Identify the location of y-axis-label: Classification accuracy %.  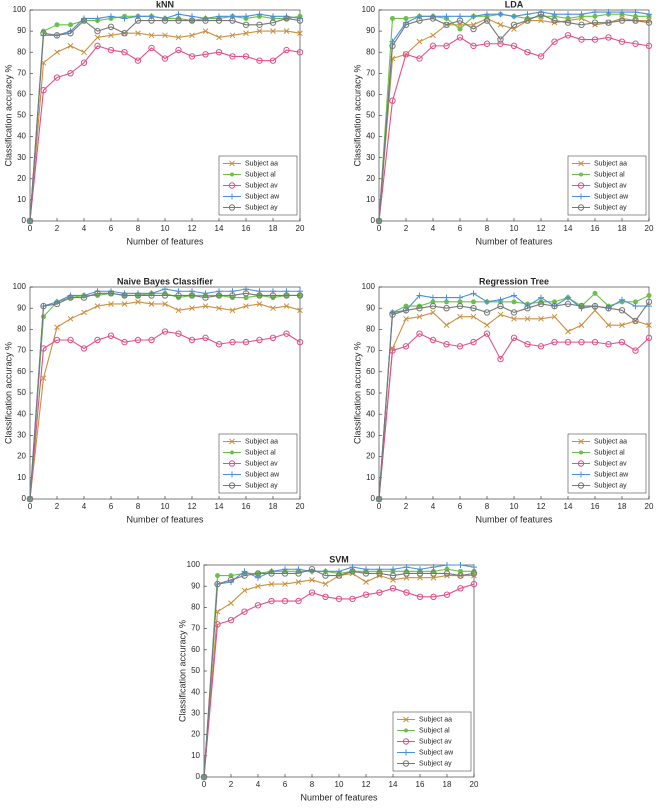
(8, 115).